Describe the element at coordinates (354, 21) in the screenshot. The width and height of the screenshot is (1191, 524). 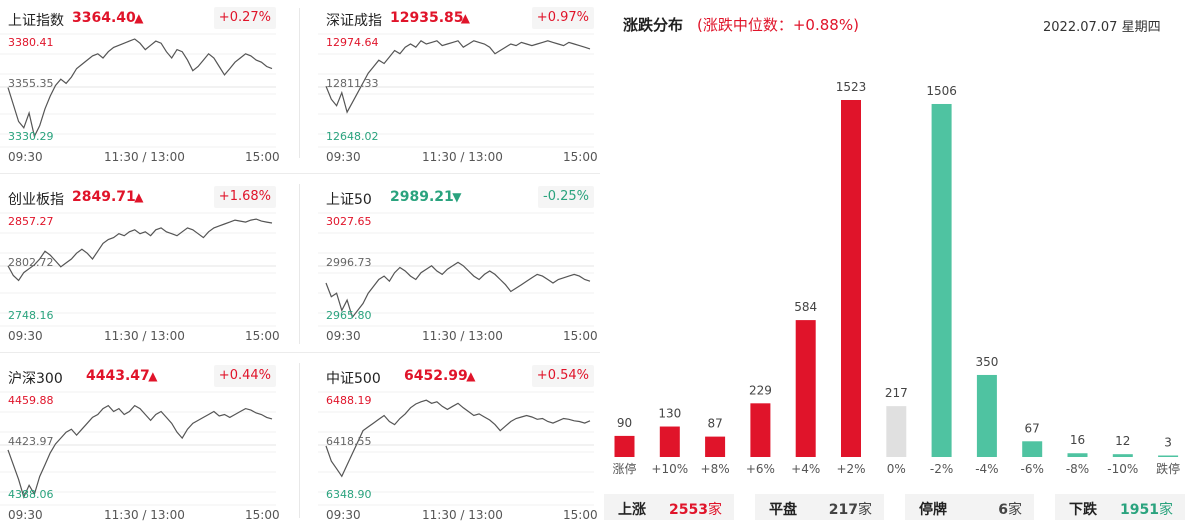
I see `index-name: 深证成指` at that location.